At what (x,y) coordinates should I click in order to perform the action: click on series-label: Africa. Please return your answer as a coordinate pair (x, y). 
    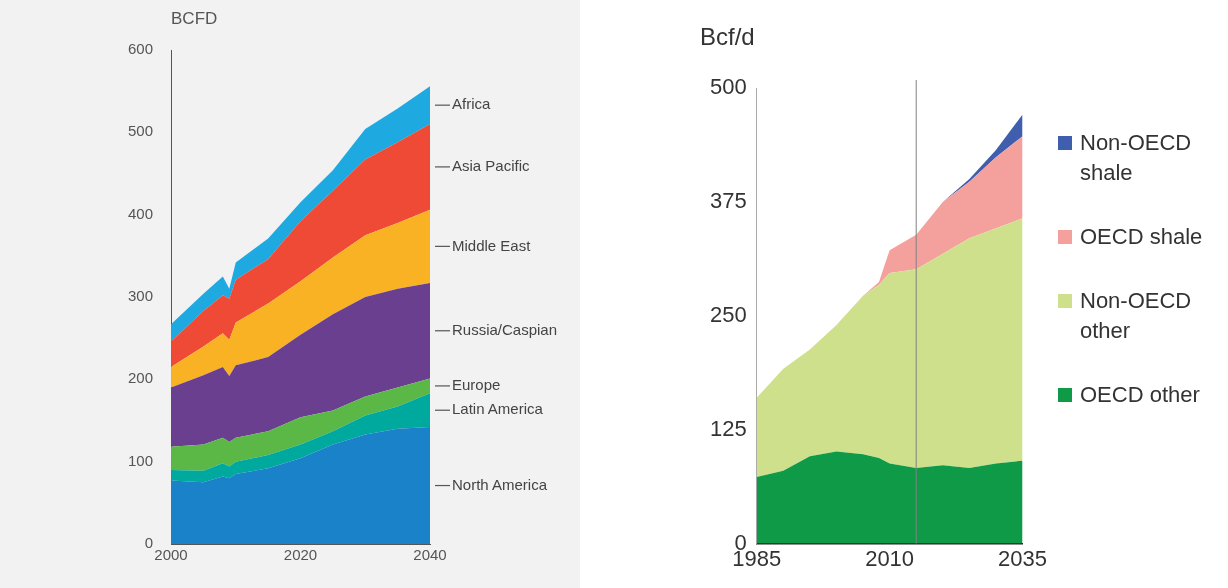
    Looking at the image, I should click on (471, 104).